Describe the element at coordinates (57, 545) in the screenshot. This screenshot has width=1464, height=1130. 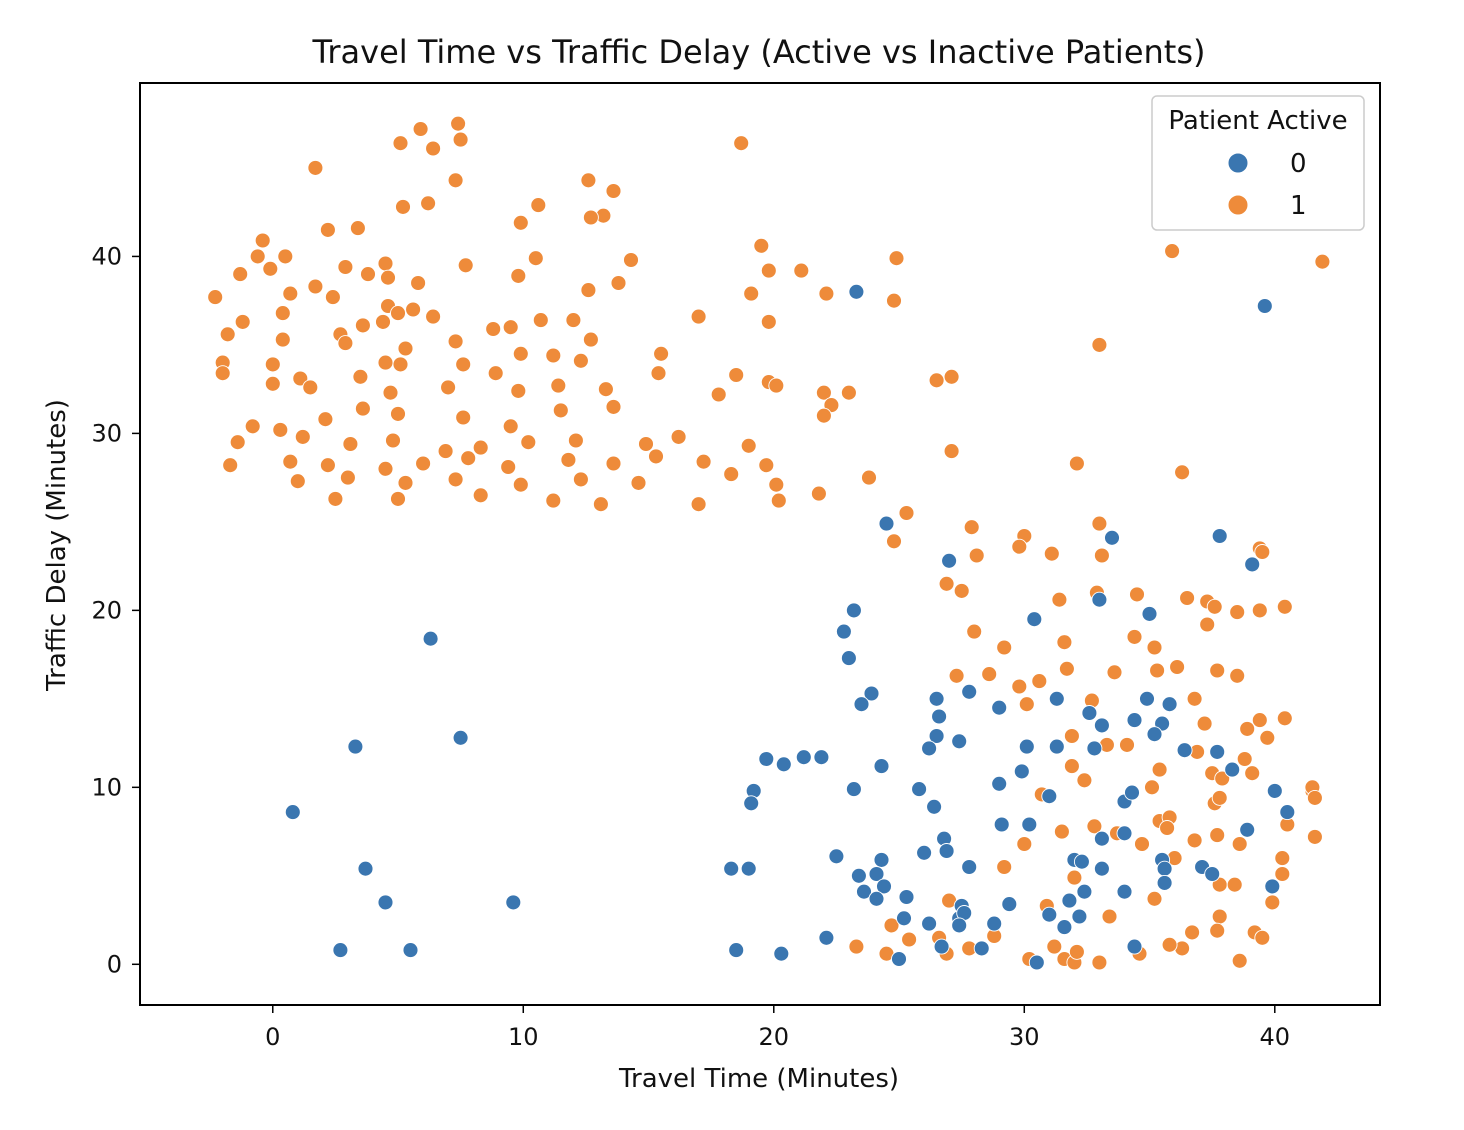
I see `y-axis-label: Traffic Delay (Minutes)` at that location.